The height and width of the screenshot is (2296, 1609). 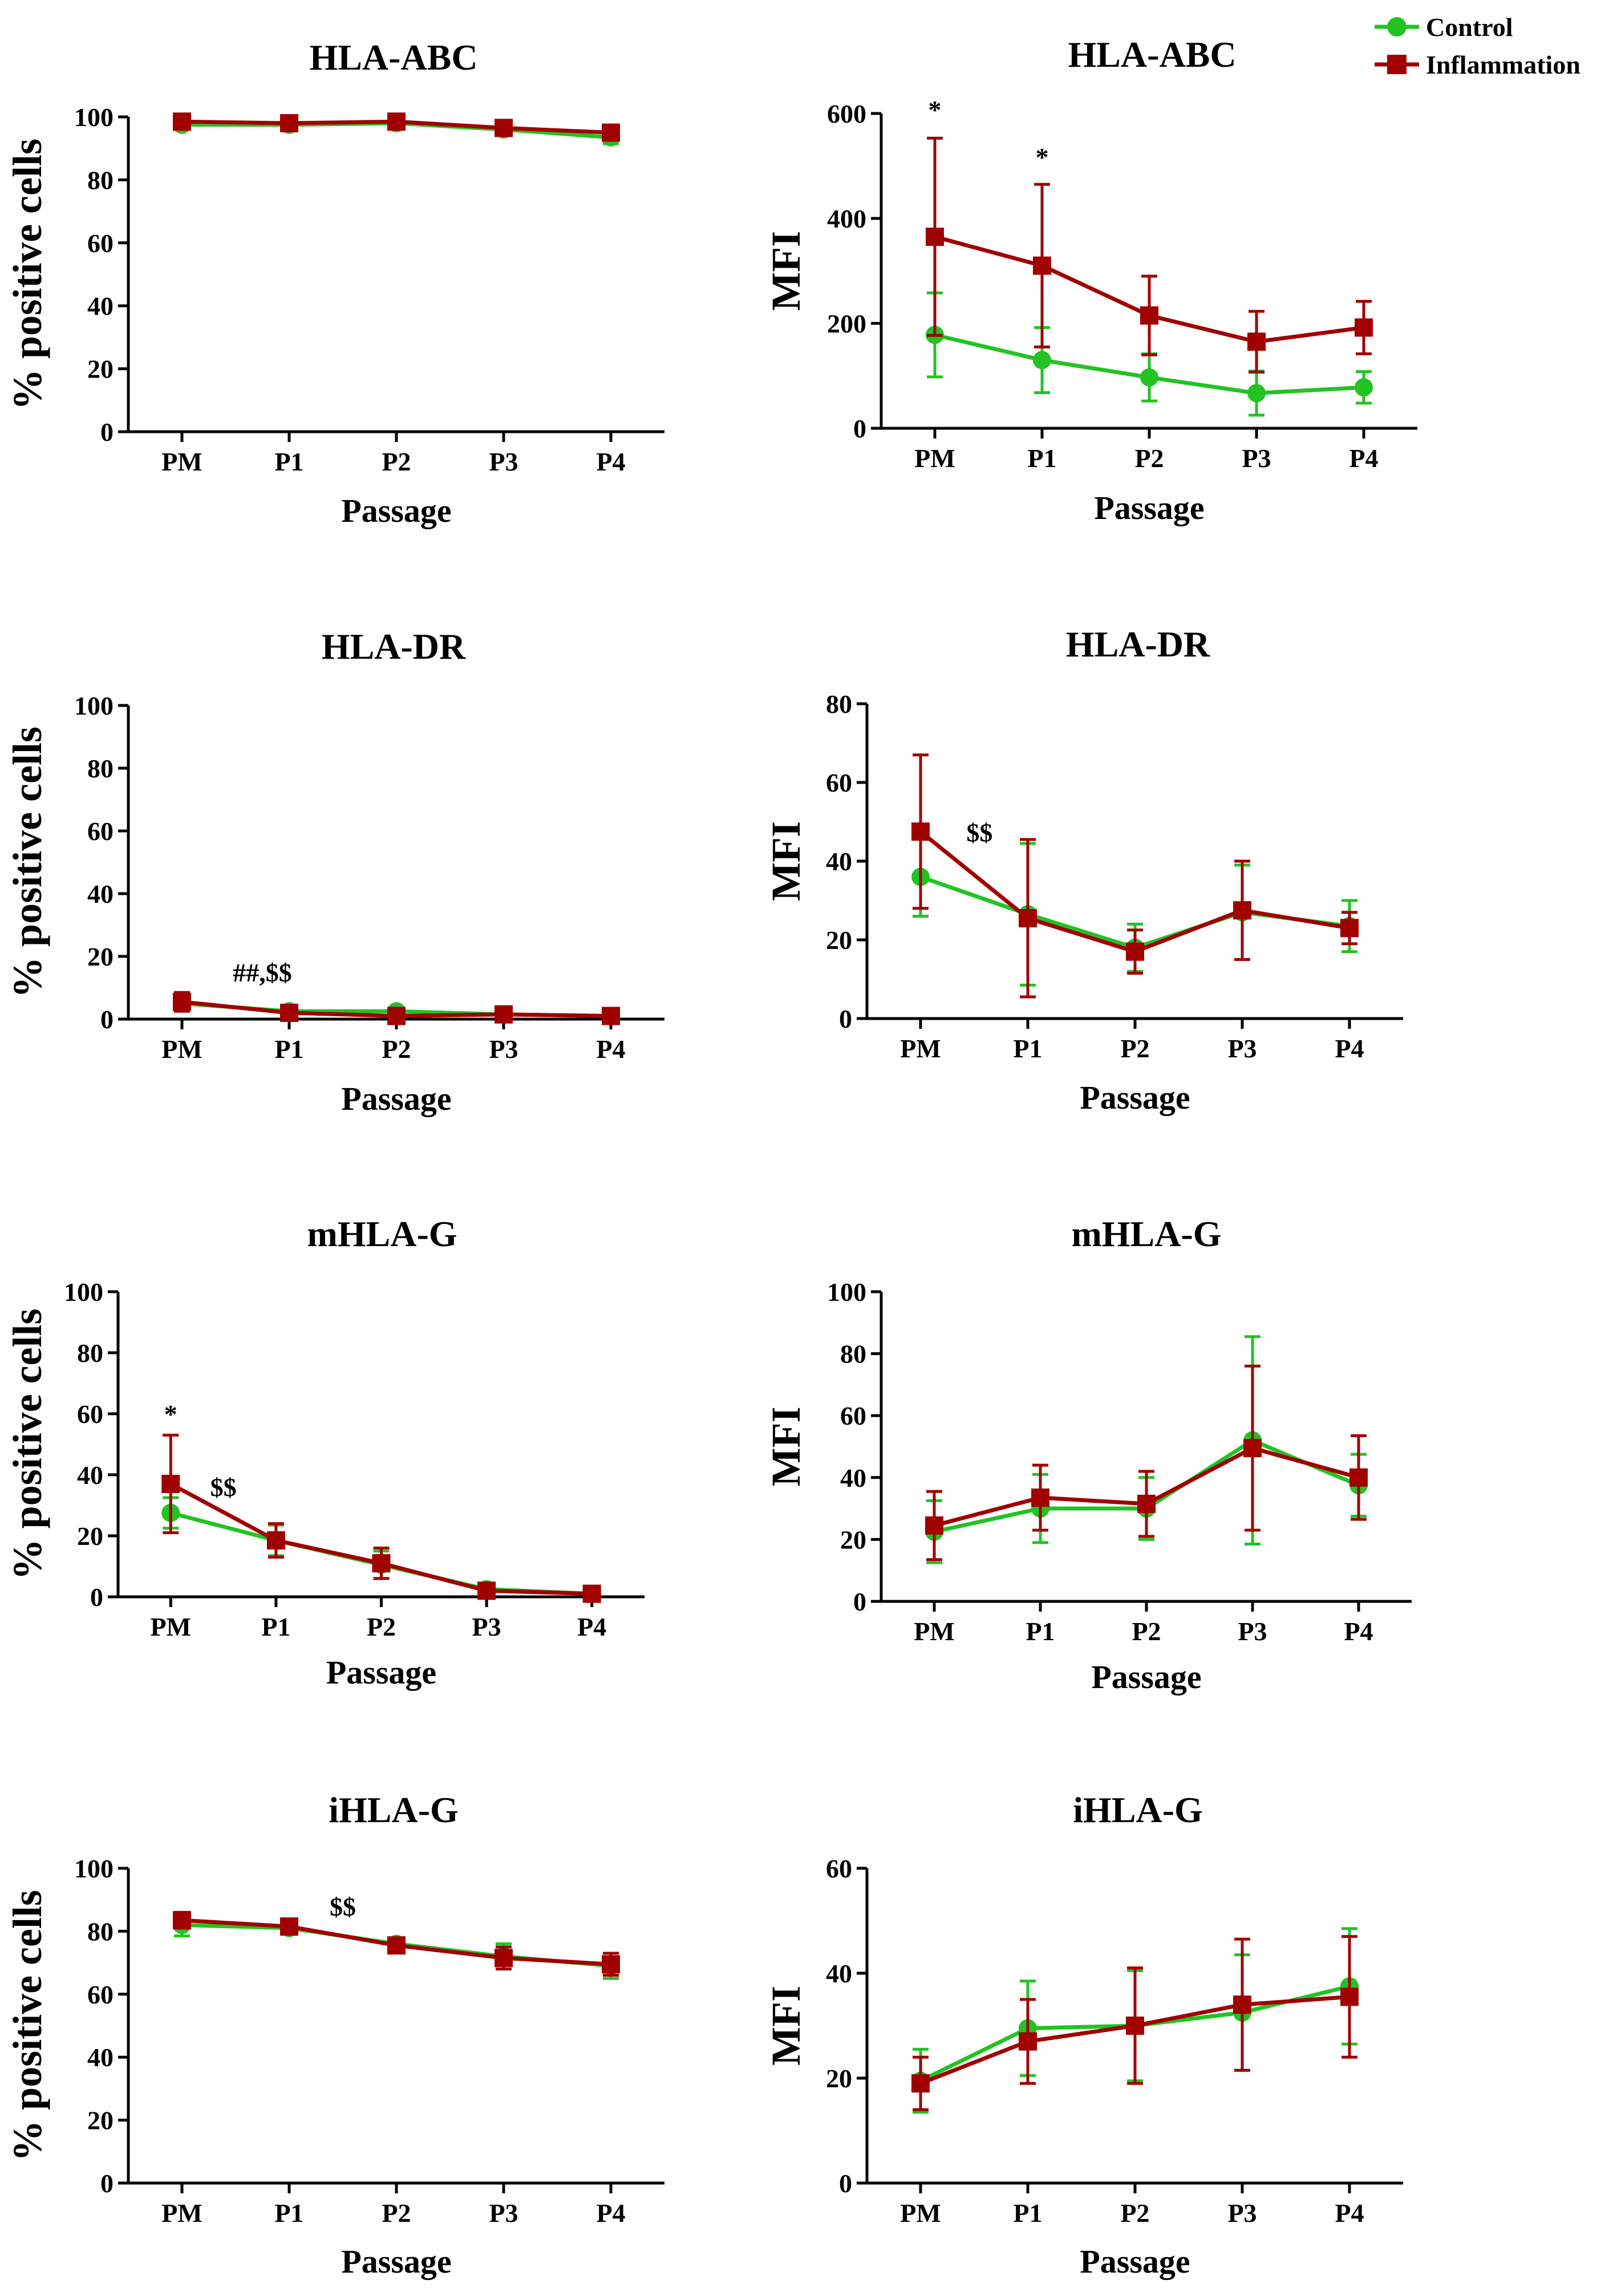 I want to click on y-tick-label: 600, so click(x=846, y=114).